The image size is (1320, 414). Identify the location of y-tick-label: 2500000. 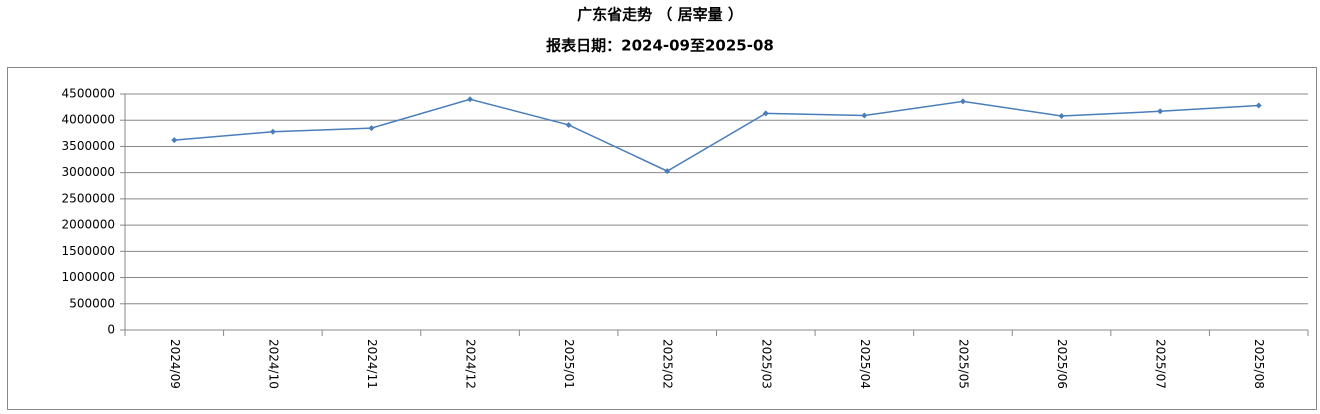
(88, 198).